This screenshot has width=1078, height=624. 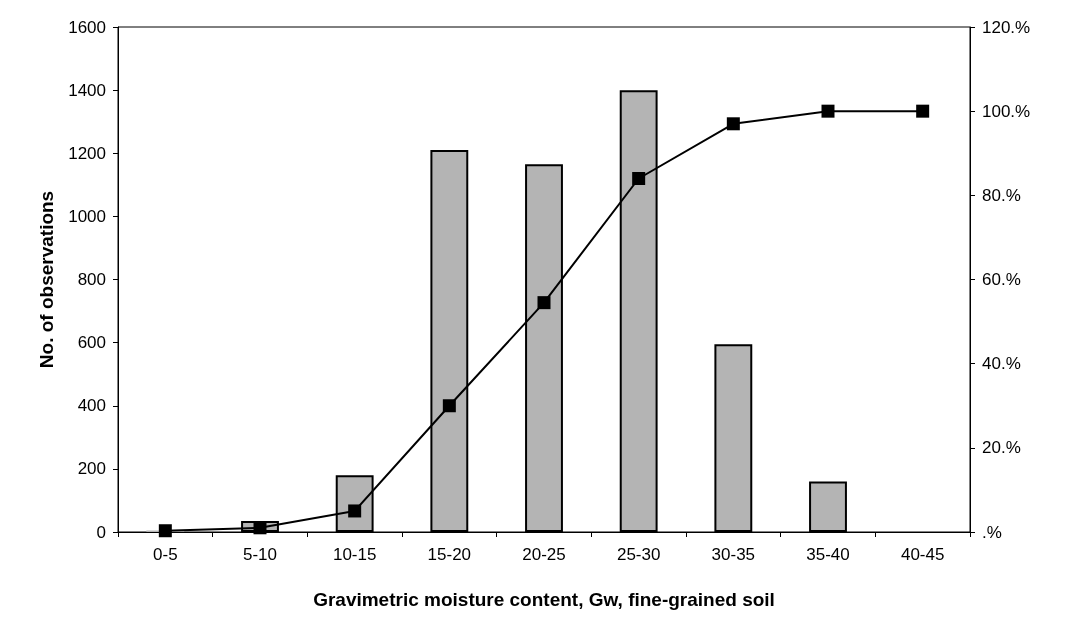 What do you see at coordinates (1001, 364) in the screenshot?
I see `y2-tick-label: 40.%` at bounding box center [1001, 364].